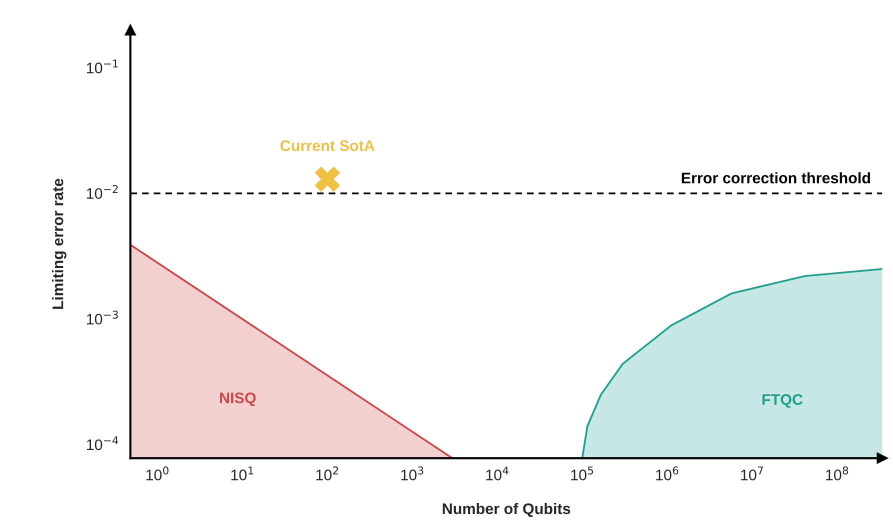 The width and height of the screenshot is (893, 526). I want to click on y-tick-label: 10$^{−1}$, so click(102, 67).